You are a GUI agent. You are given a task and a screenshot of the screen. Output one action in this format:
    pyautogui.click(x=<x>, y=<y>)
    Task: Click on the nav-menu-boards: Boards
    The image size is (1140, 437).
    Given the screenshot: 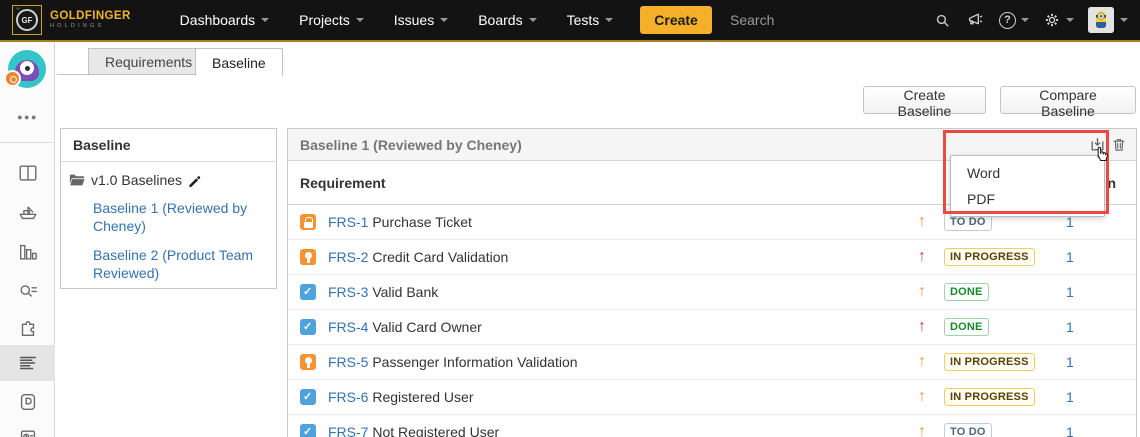 What is the action you would take?
    pyautogui.click(x=507, y=20)
    